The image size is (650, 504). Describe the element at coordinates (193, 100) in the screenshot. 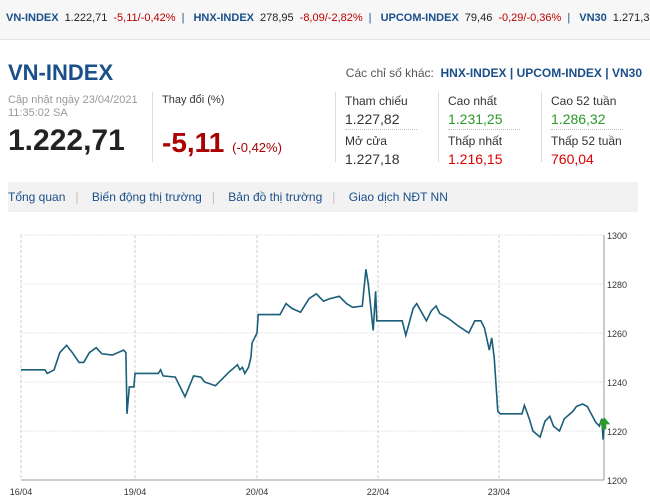

I see `change-label: Thay đổi (%)` at that location.